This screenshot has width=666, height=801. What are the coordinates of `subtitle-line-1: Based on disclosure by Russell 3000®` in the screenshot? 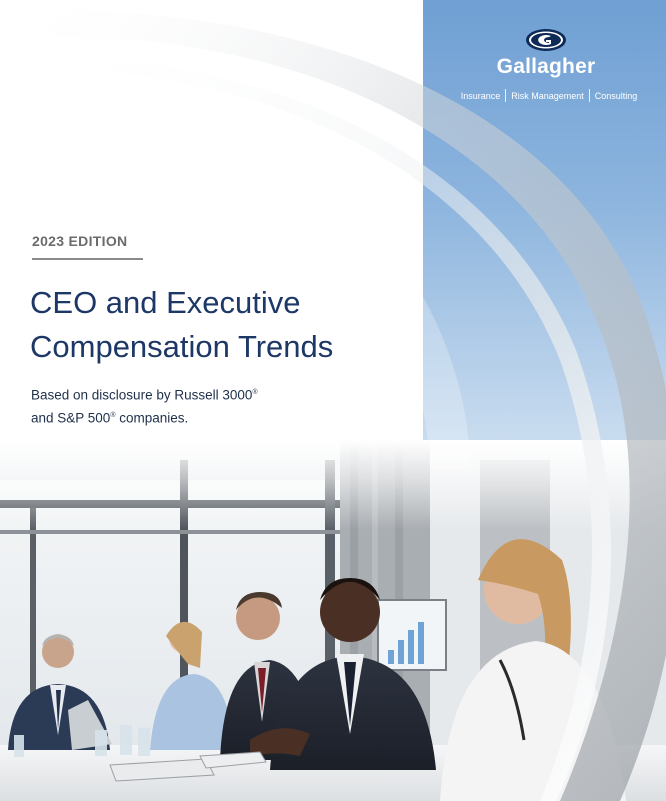 It's located at (181, 394).